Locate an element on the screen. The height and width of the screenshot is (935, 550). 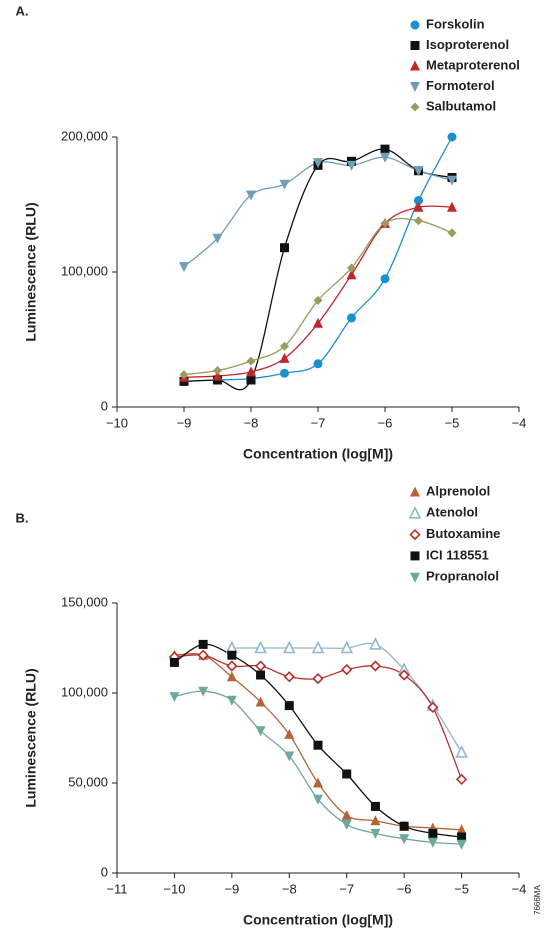
y-tick-label: 150,000 is located at coordinates (84, 601).